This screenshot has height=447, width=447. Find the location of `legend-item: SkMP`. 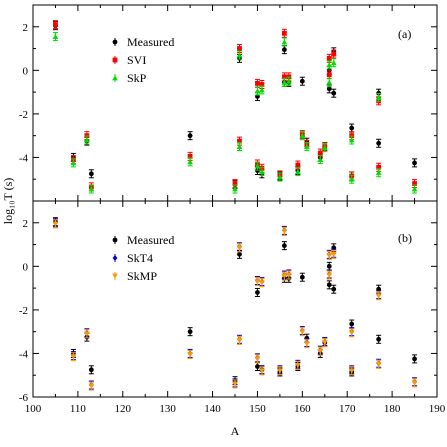

legend-item: SkMP is located at coordinates (134, 276).